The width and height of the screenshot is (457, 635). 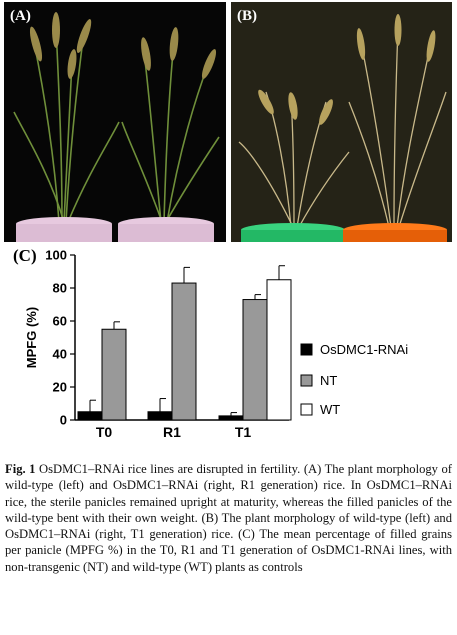 I want to click on caption-ref-b: (B), so click(x=210, y=517).